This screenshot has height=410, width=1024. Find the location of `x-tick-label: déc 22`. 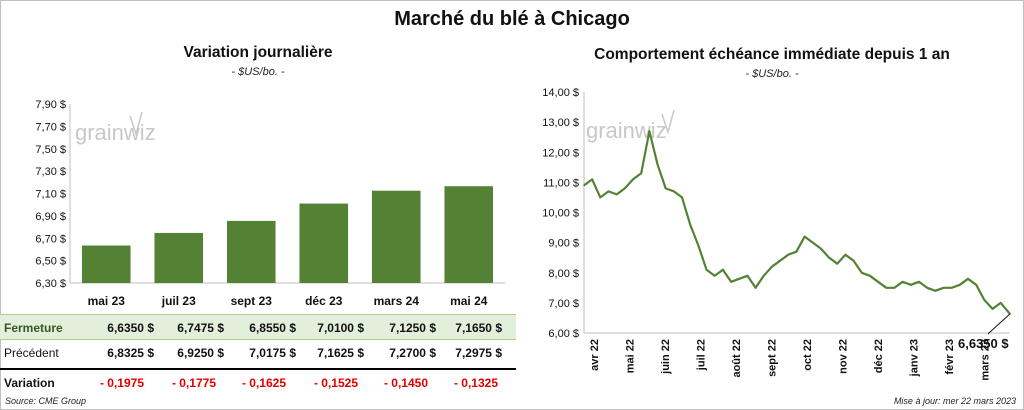

x-tick-label: déc 22 is located at coordinates (879, 356).